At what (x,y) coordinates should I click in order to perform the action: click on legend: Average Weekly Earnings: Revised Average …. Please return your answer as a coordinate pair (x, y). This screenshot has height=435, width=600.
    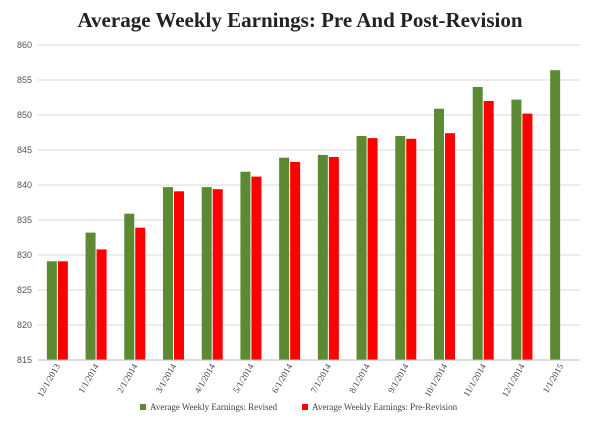
    Looking at the image, I should click on (299, 407).